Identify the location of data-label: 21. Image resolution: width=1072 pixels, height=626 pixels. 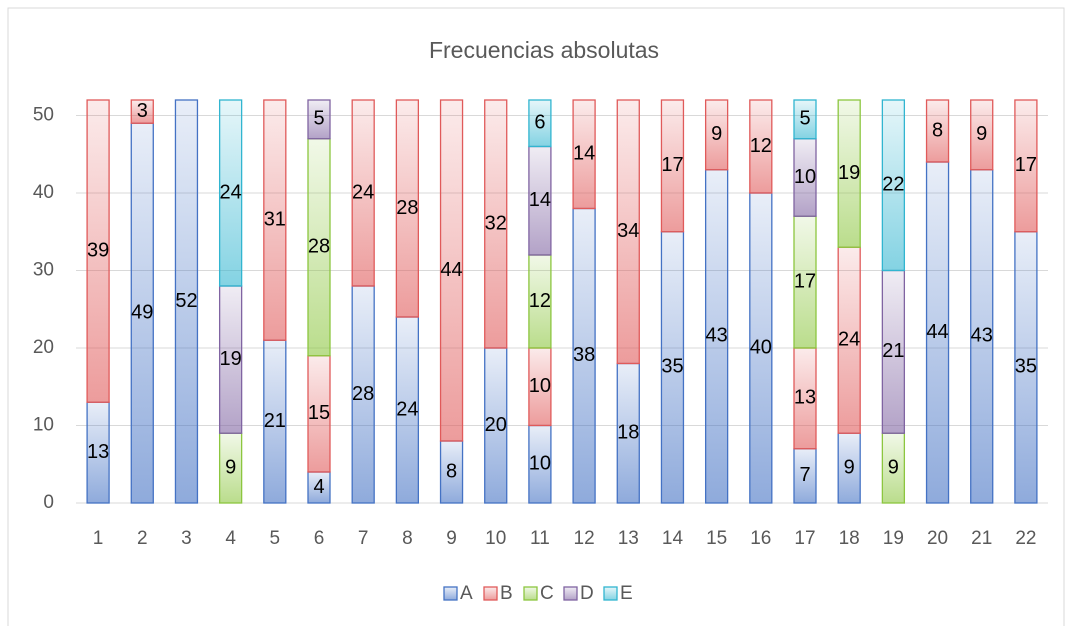
(893, 351).